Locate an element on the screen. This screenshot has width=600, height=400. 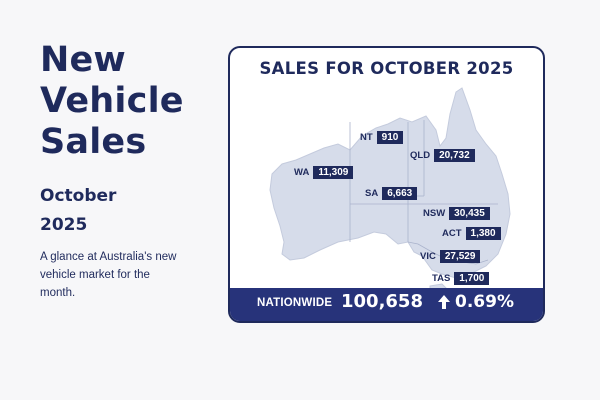
state-code: WA is located at coordinates (302, 172).